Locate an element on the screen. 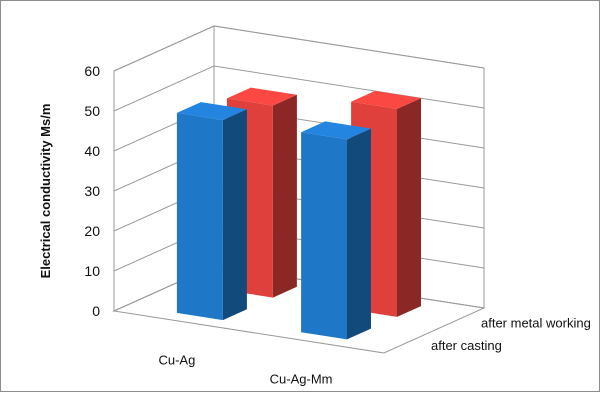  bar-after-casting-Cu-Ag is located at coordinates (211, 211).